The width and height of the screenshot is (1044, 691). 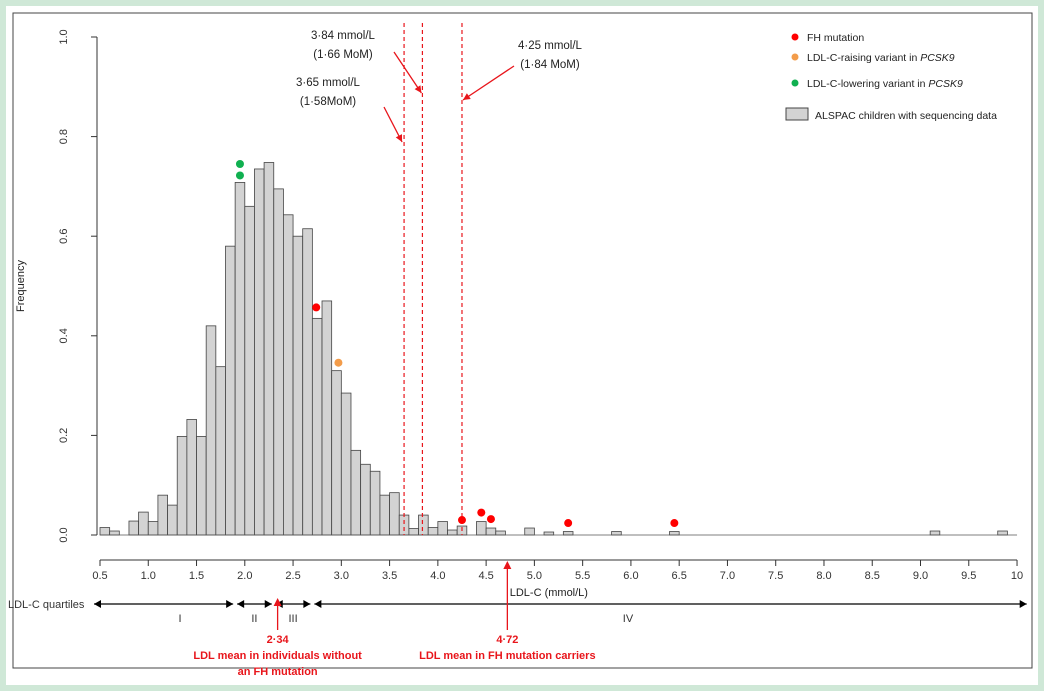 What do you see at coordinates (338, 362) in the screenshot?
I see `data-point-orange` at bounding box center [338, 362].